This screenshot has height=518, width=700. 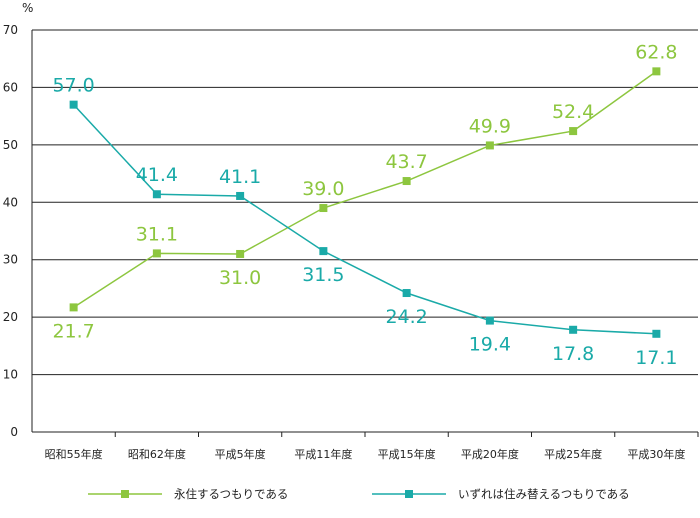 What do you see at coordinates (323, 454) in the screenshot?
I see `x-category-label: 平成11年度` at bounding box center [323, 454].